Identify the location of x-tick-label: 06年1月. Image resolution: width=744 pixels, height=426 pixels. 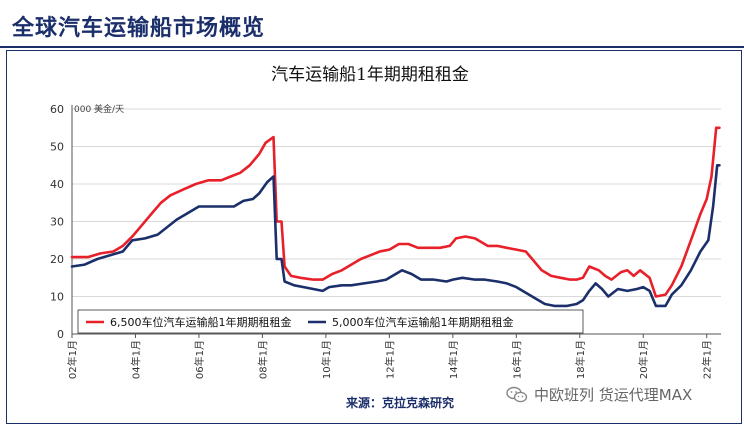
(199, 359).